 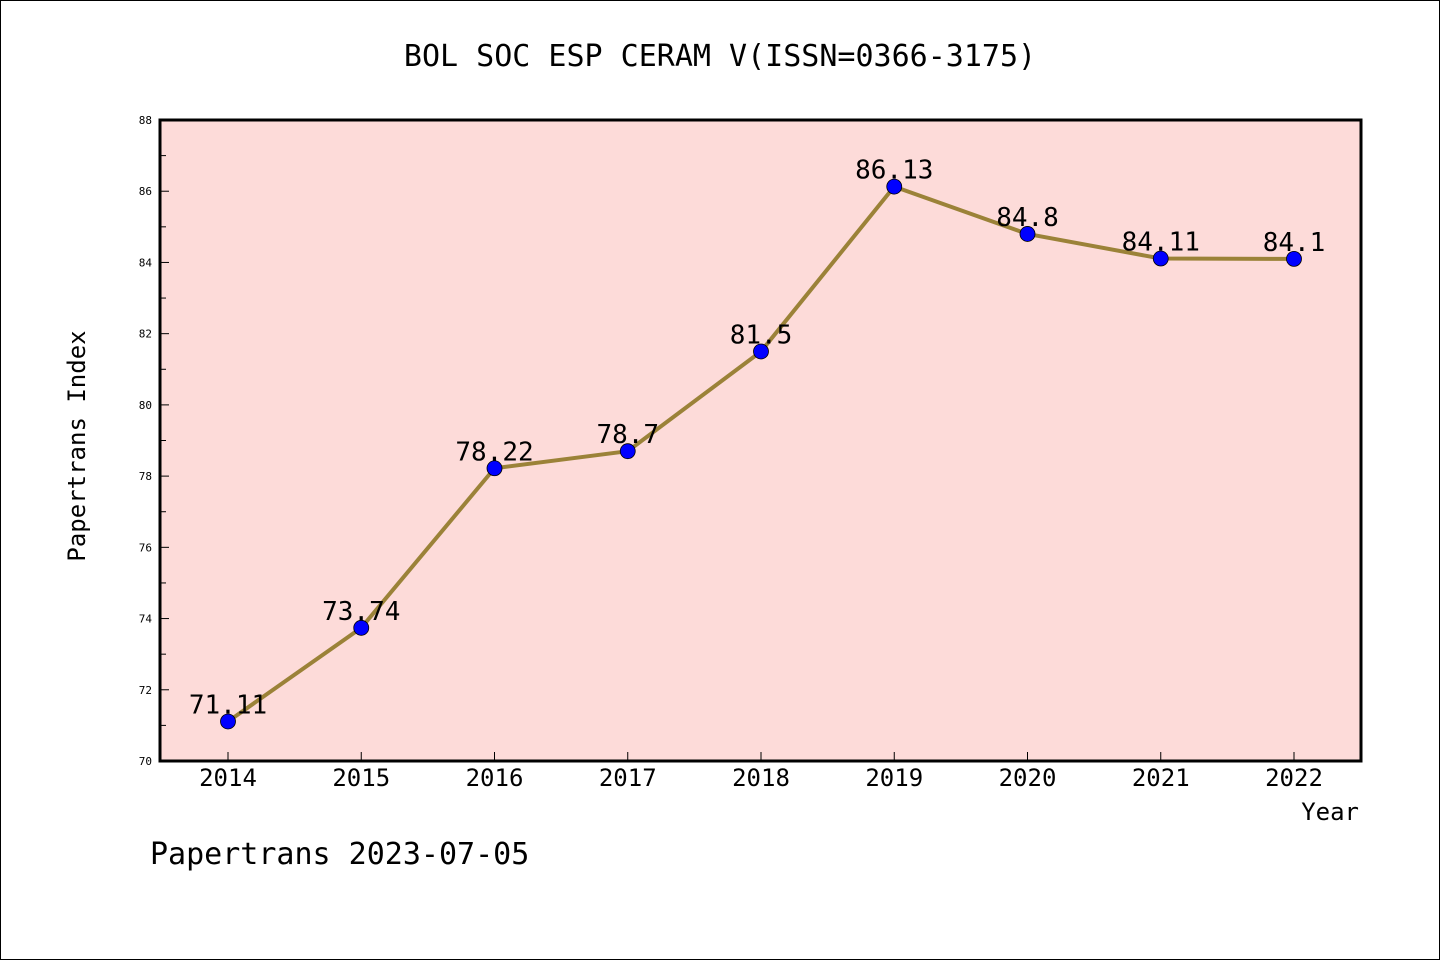 What do you see at coordinates (228, 705) in the screenshot?
I see `data-label: 71.11` at bounding box center [228, 705].